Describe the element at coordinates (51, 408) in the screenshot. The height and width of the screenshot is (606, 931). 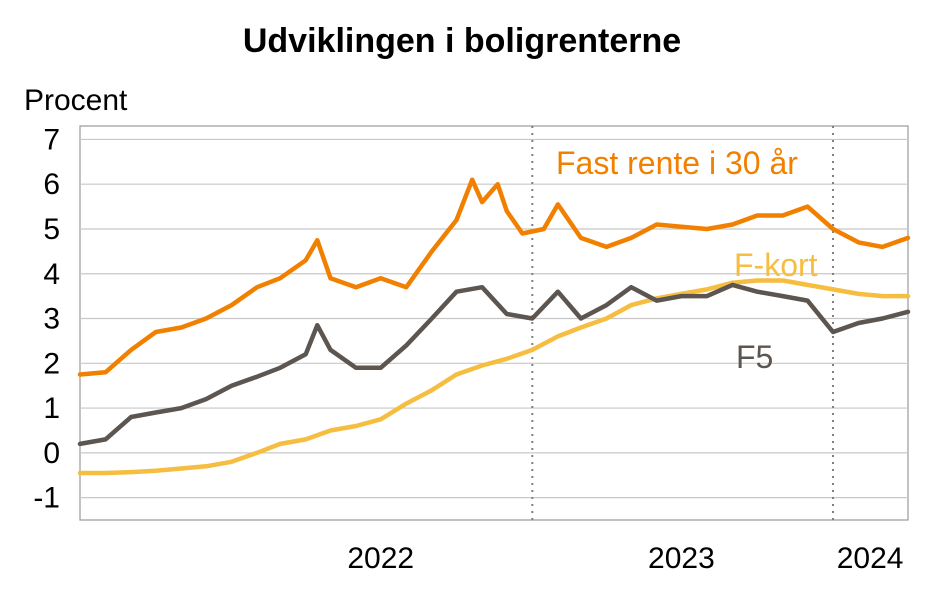
I see `y-tick-label: 1` at that location.